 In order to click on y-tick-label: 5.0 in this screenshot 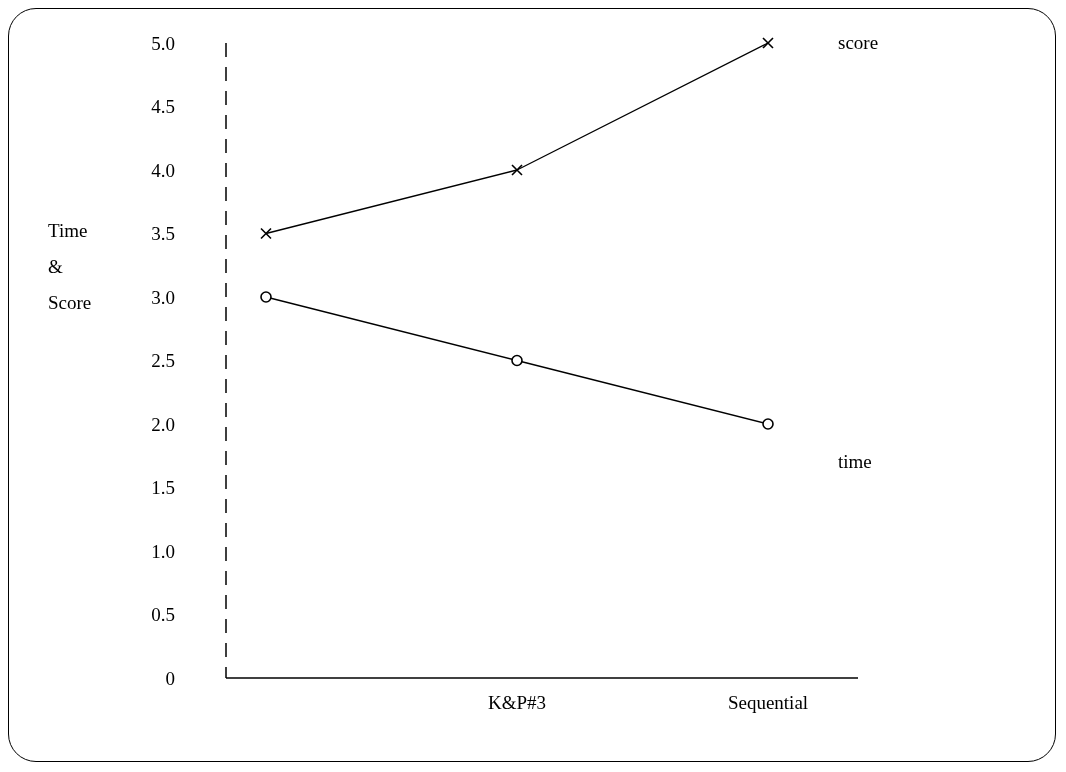, I will do `click(163, 43)`.